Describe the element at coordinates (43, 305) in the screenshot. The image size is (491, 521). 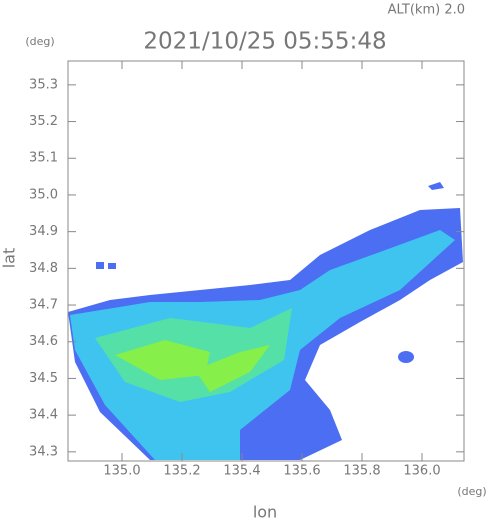
I see `y-tick-label: 34.7` at that location.